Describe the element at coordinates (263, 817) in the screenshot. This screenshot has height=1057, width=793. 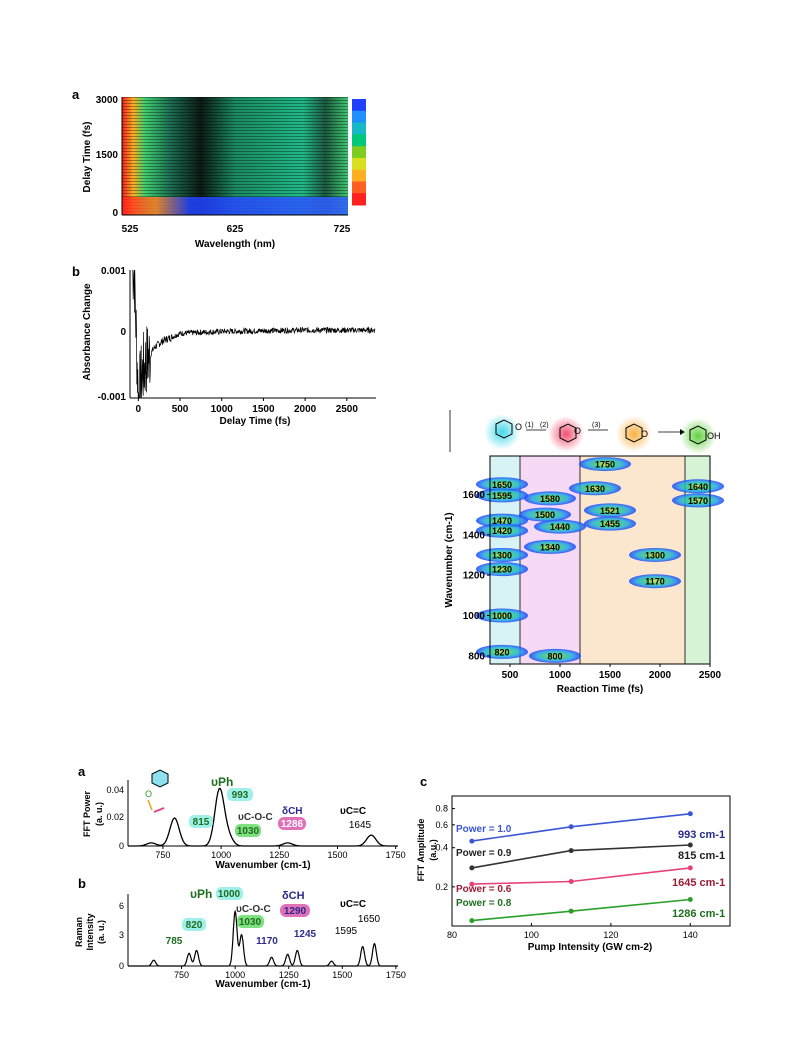
I see `fig3a-spectrum` at that location.